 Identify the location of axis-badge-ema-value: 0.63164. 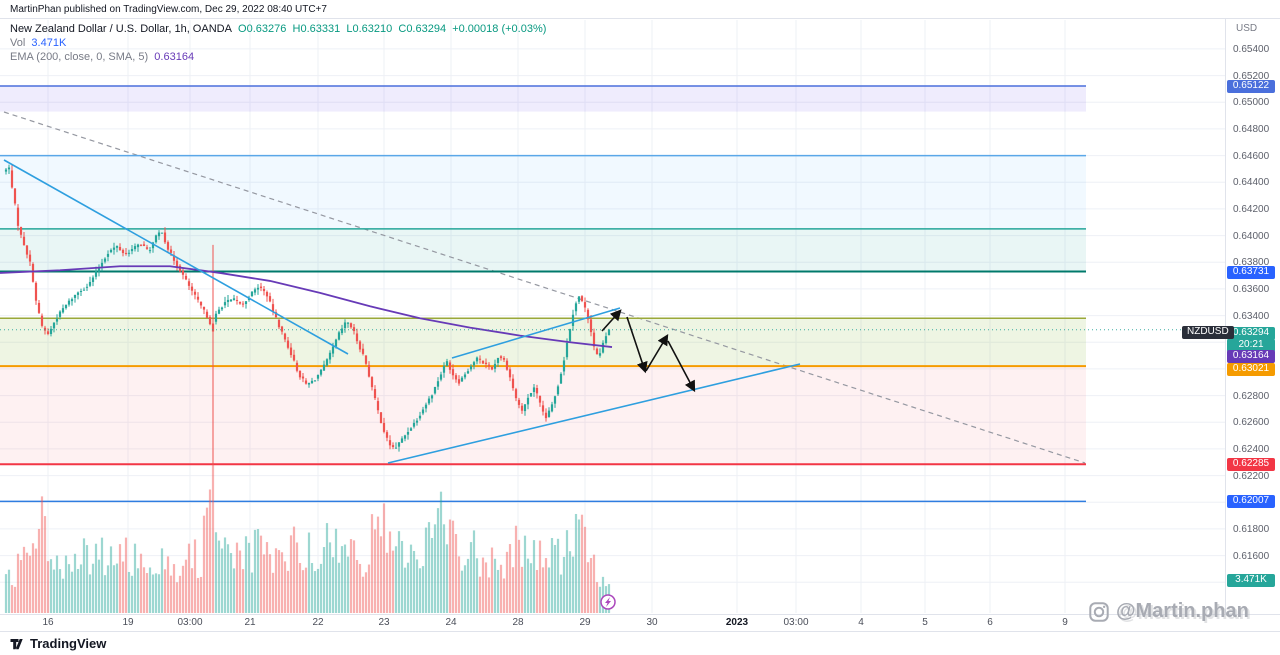
(1251, 356).